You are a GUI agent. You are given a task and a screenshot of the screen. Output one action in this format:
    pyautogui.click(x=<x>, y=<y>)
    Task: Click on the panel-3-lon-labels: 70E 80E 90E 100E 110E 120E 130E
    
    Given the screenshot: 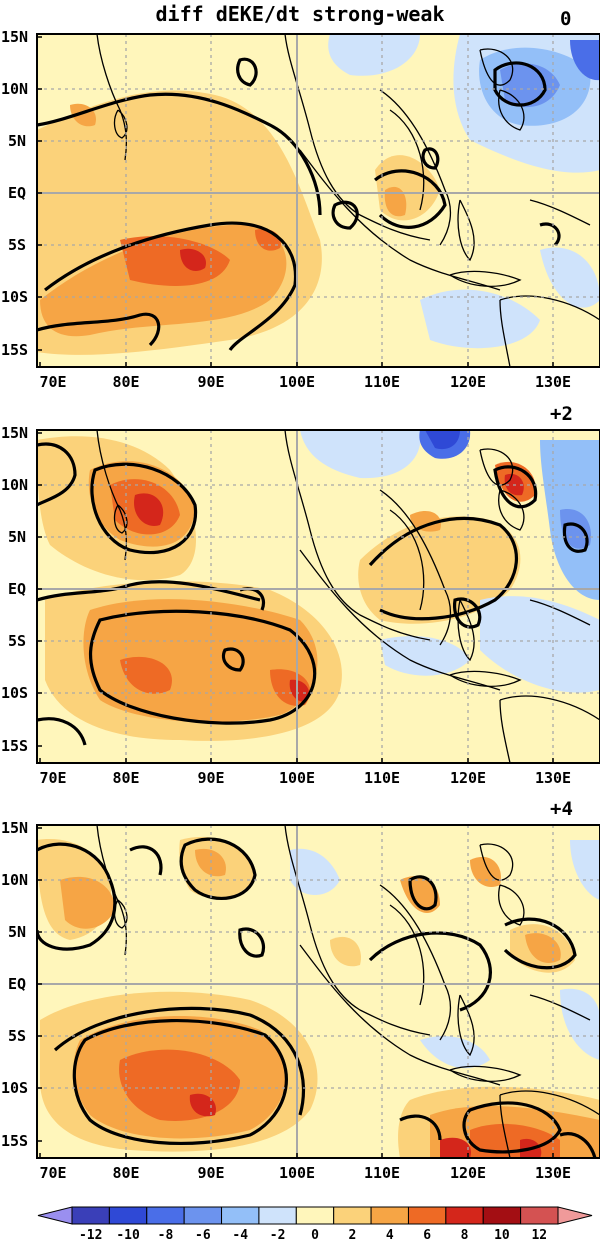 What is the action you would take?
    pyautogui.click(x=305, y=1173)
    